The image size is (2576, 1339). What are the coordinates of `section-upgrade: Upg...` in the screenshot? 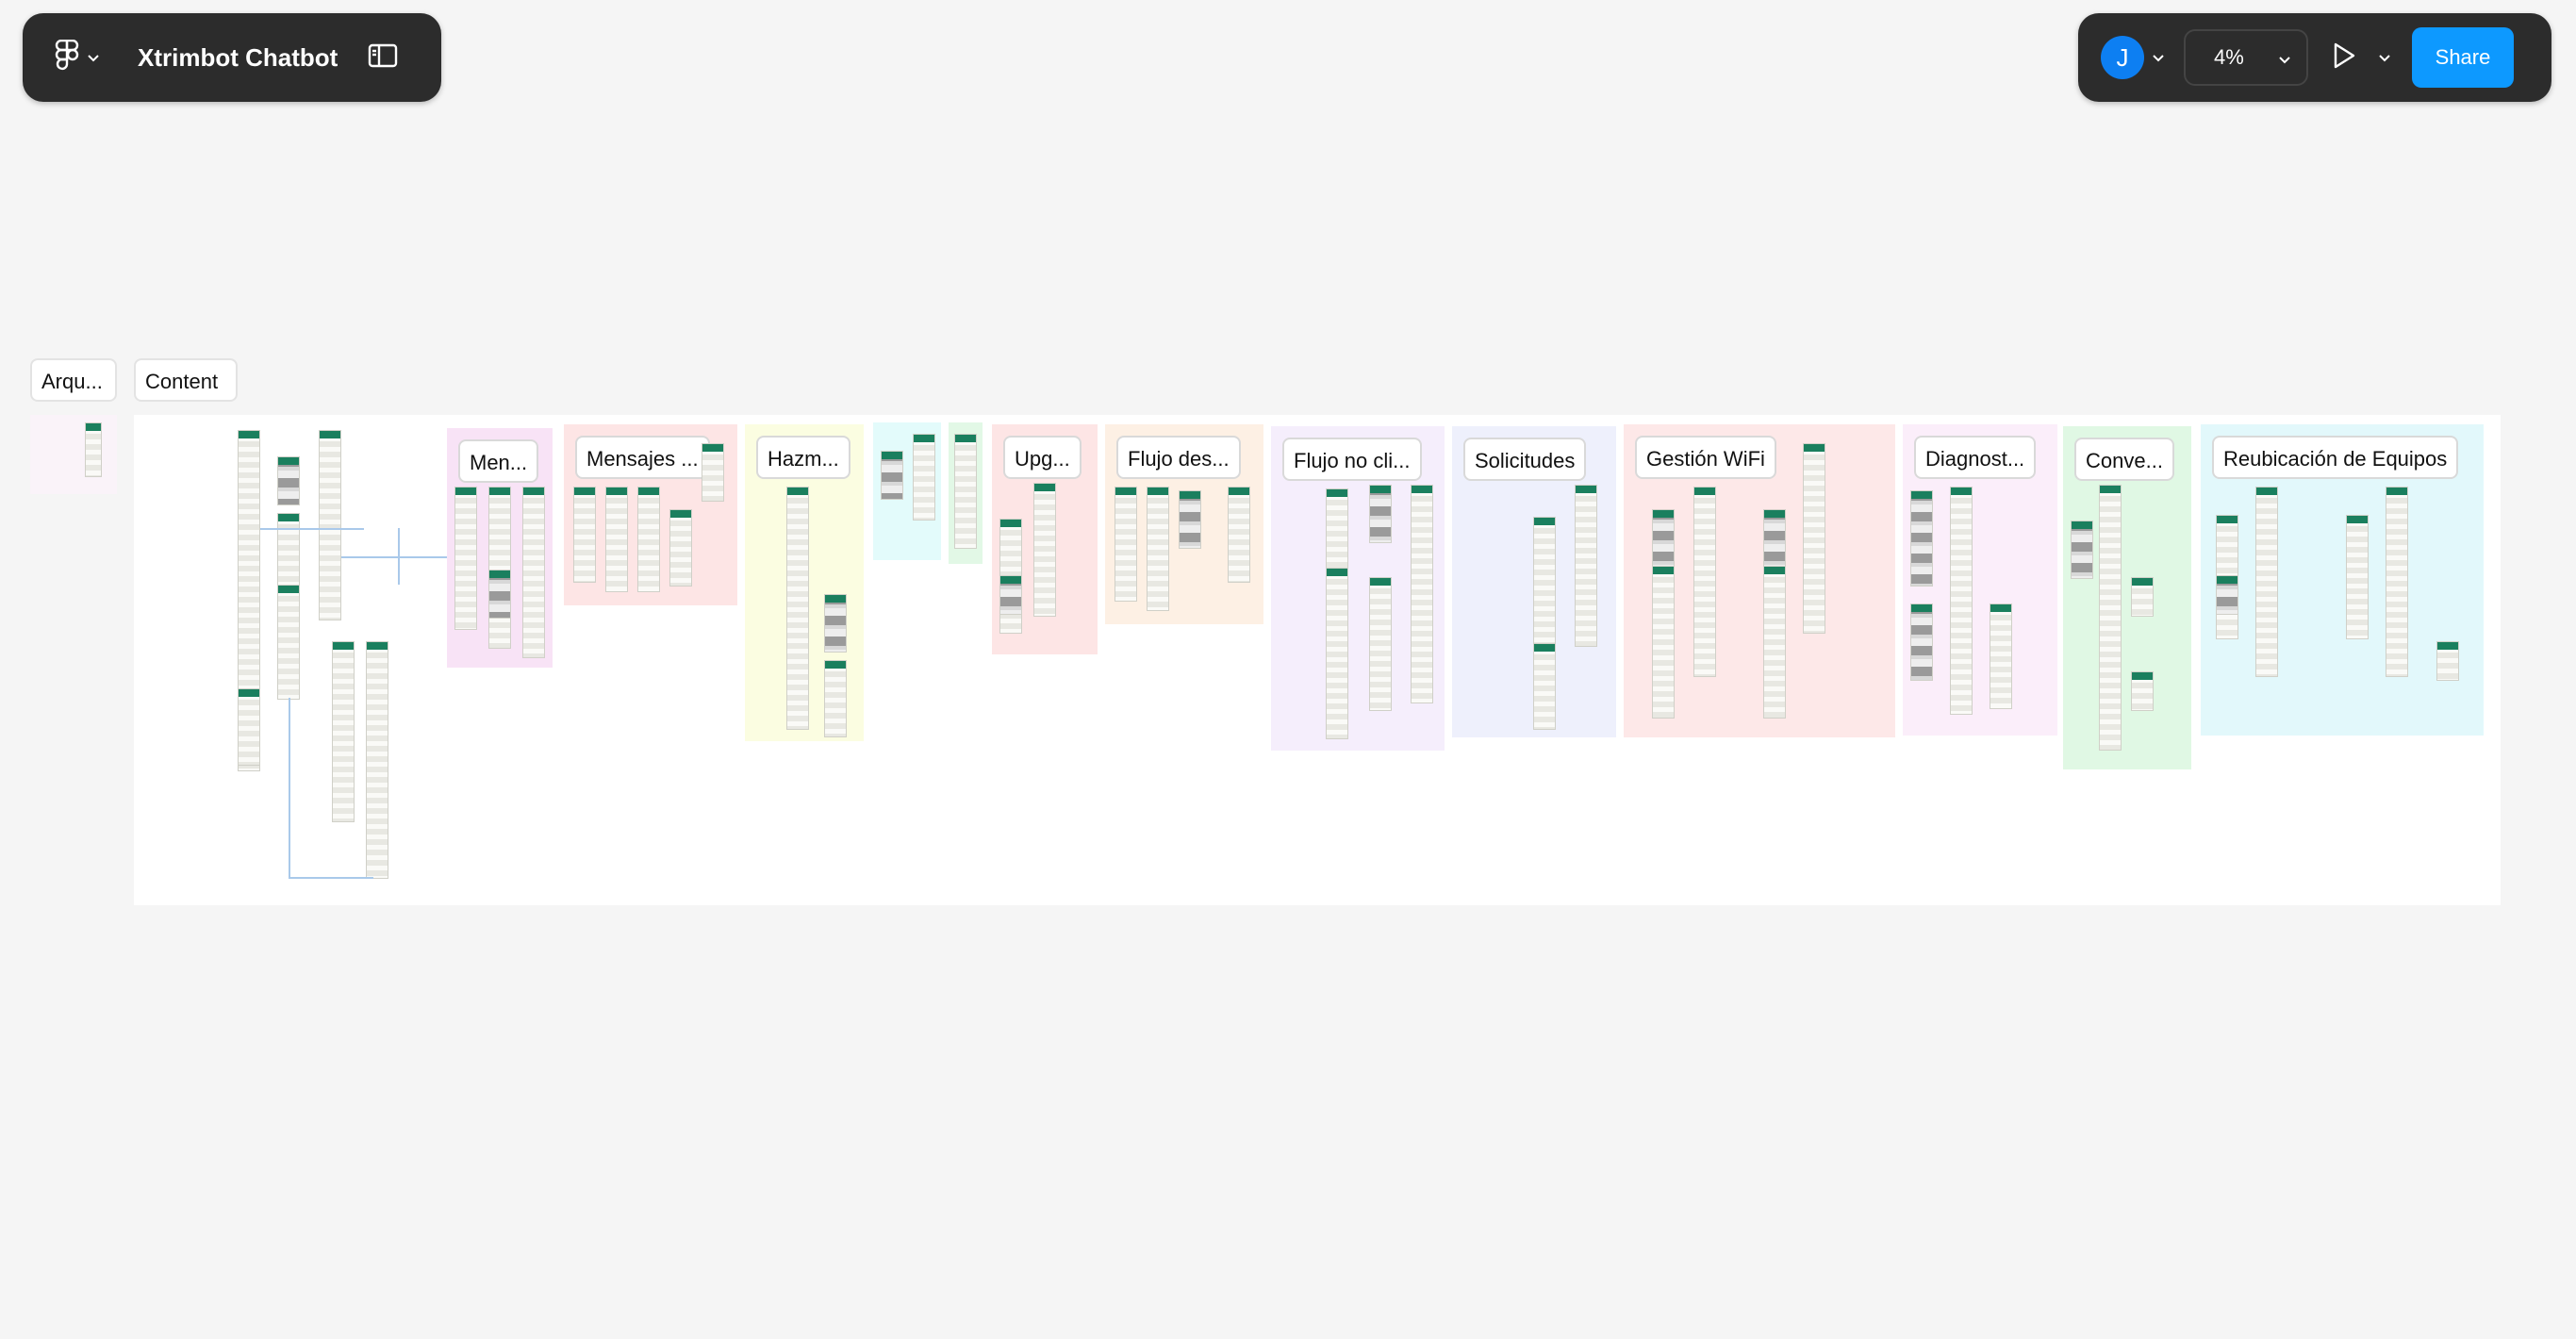 It's located at (1045, 539).